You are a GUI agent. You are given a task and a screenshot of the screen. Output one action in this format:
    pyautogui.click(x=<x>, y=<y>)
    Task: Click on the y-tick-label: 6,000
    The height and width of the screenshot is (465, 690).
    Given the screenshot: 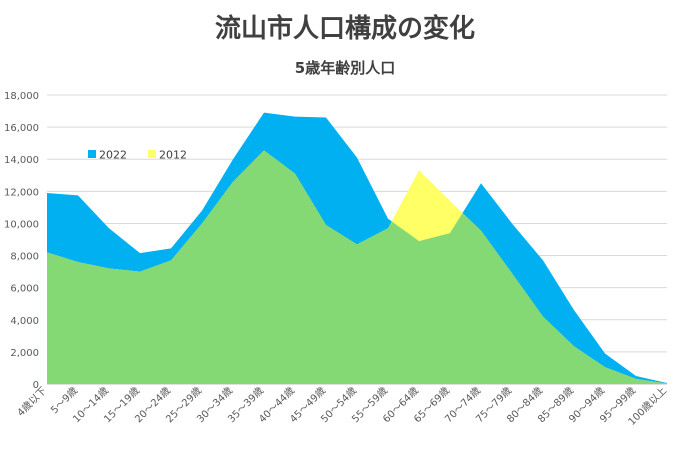 What is the action you would take?
    pyautogui.click(x=24, y=289)
    